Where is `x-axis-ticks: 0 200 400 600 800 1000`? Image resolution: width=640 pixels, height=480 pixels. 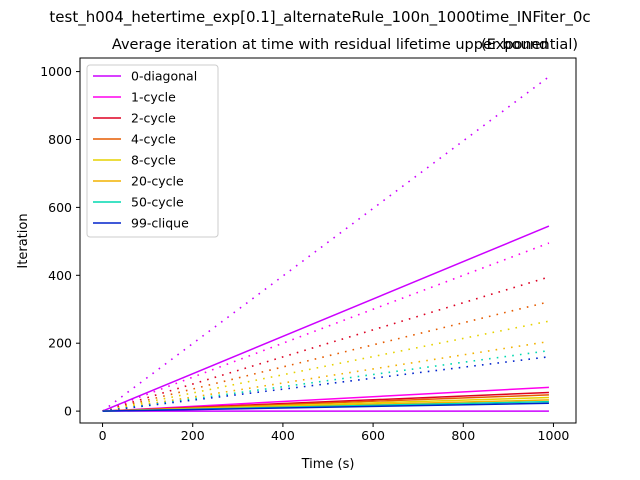
x-axis-ticks: 0 200 400 600 800 1000 is located at coordinates (334, 433).